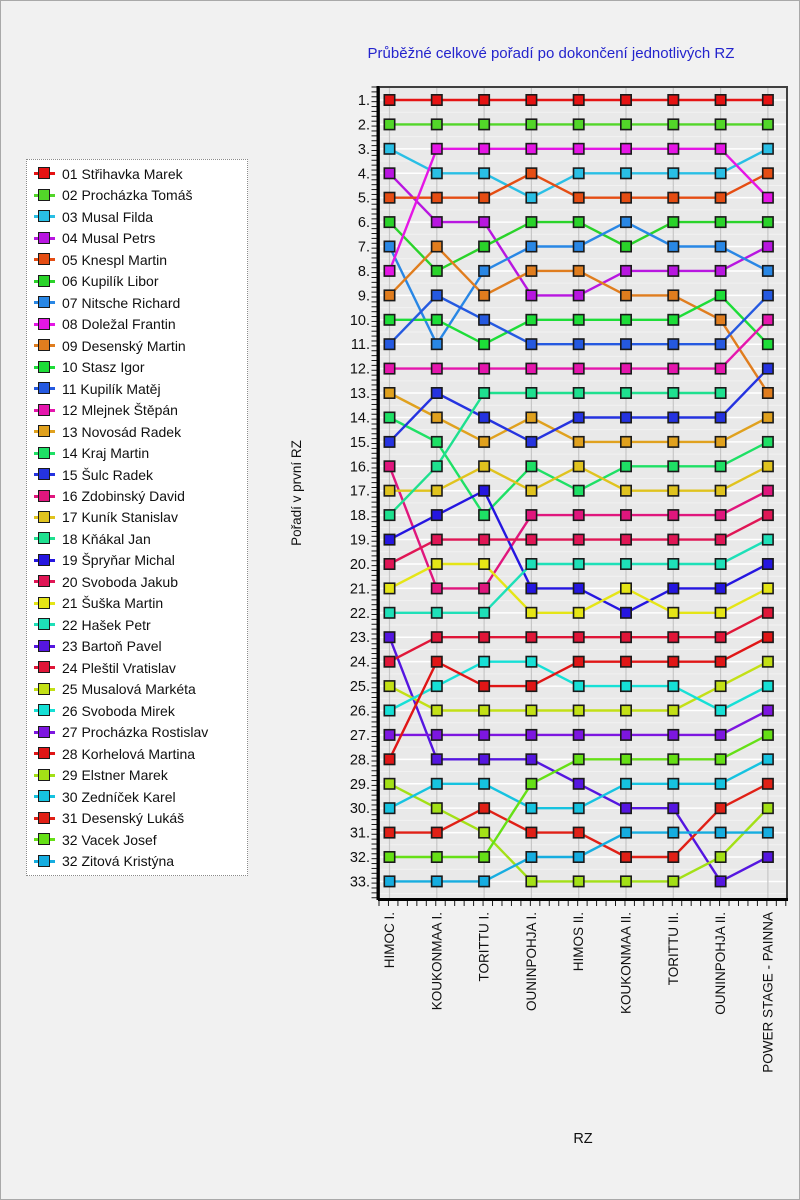  I want to click on legend-label: 07 Nitsche Richard, so click(121, 302).